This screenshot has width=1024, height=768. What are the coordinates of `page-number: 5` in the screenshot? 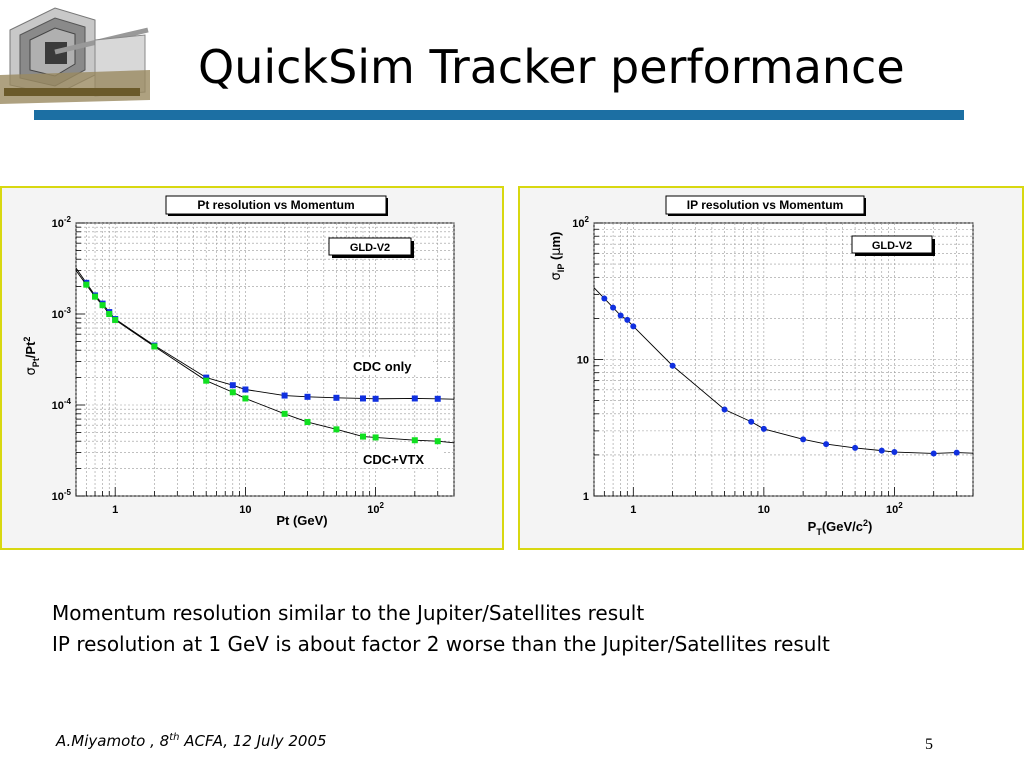 It's located at (929, 744).